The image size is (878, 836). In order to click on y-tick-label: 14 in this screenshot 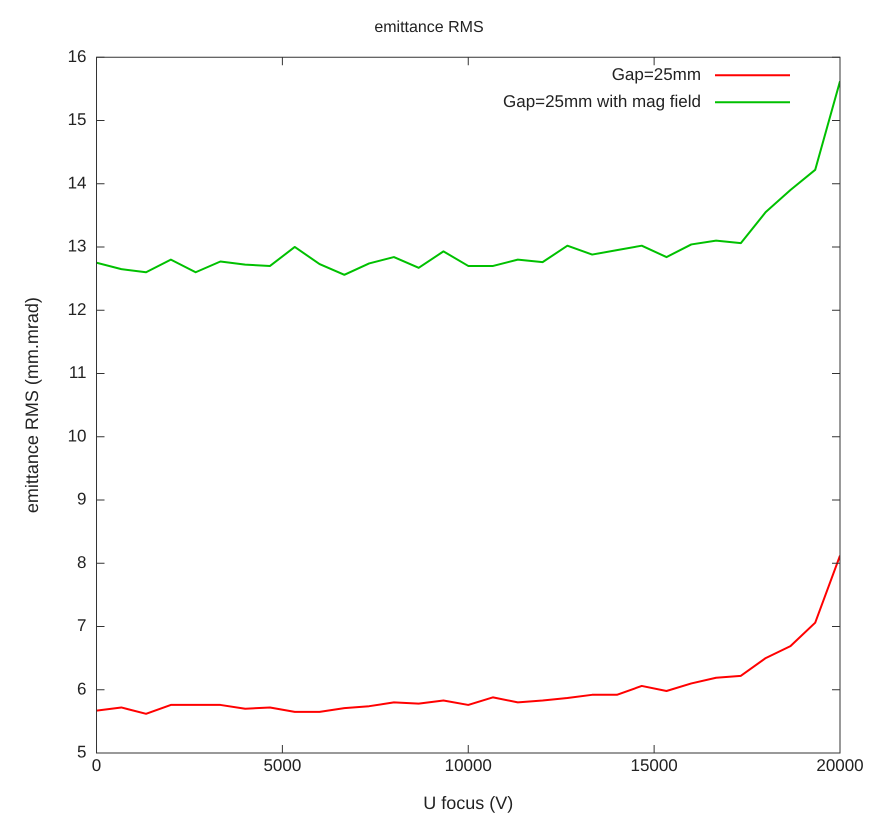, I will do `click(77, 182)`.